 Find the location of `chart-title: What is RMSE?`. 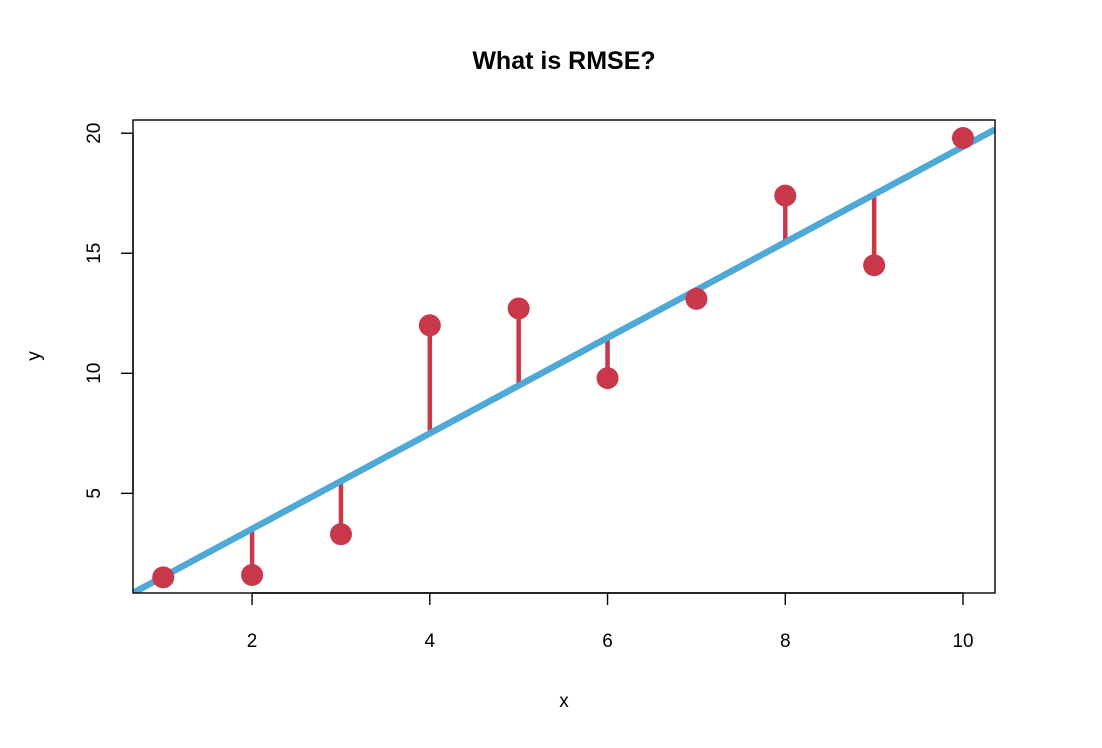

chart-title: What is RMSE? is located at coordinates (563, 61).